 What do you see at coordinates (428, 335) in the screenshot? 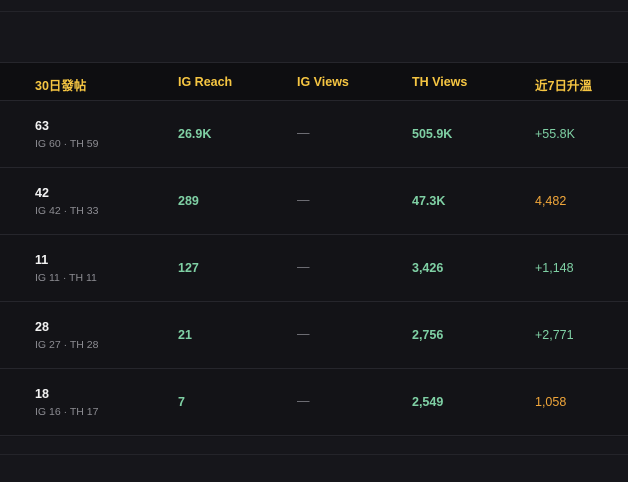
I see `th-views-value: 2,756` at bounding box center [428, 335].